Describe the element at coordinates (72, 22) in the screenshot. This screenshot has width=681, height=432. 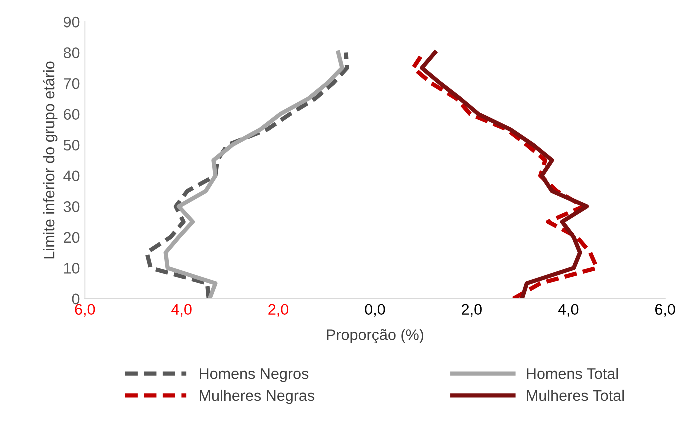
I see `y-tick-label: 90` at that location.